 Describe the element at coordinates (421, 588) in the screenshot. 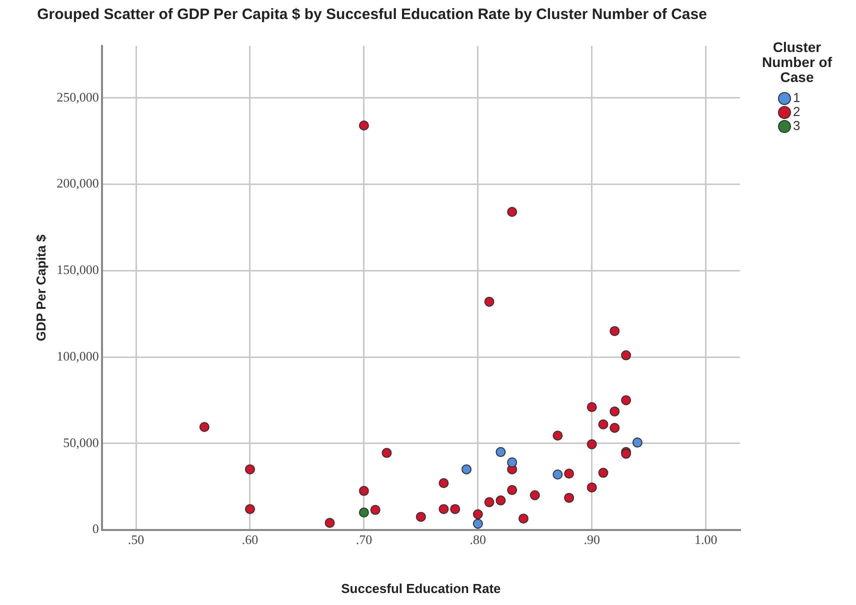

I see `x-axis-title: Succesful Education Rate` at that location.